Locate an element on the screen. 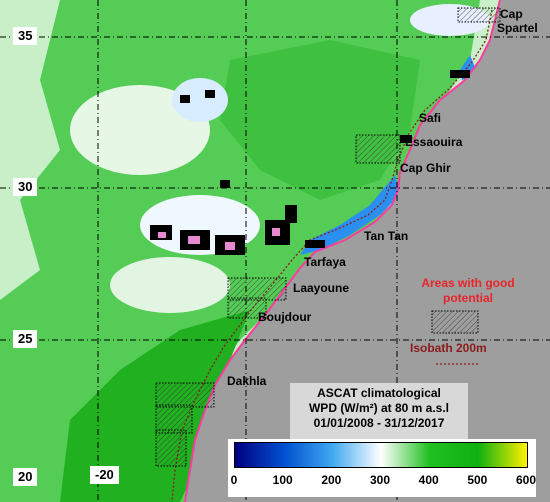  blue-coastal-band is located at coordinates (350, 215).